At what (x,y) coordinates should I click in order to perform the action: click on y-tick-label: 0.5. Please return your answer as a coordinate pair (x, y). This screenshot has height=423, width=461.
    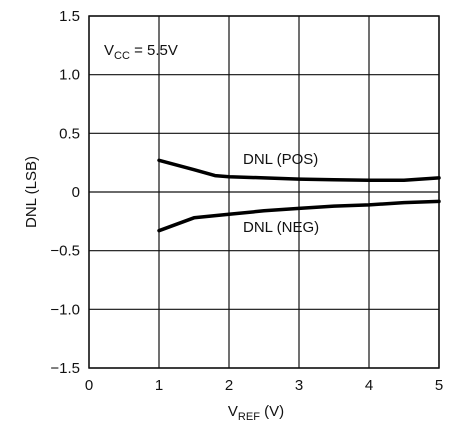
    Looking at the image, I should click on (69, 133).